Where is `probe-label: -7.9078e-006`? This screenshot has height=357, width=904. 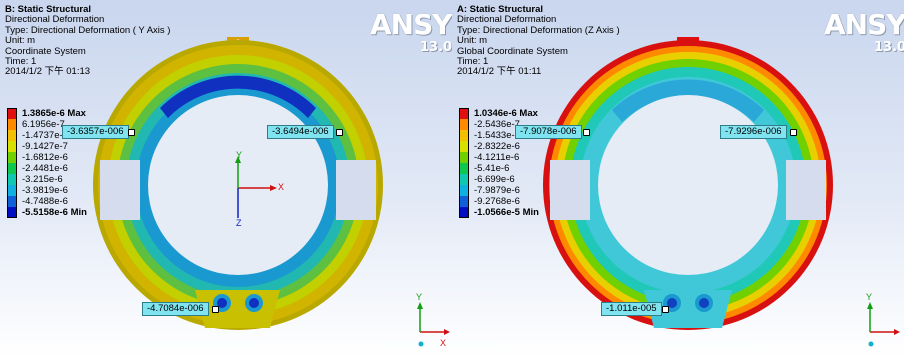 probe-label: -7.9078e-006 is located at coordinates (548, 132).